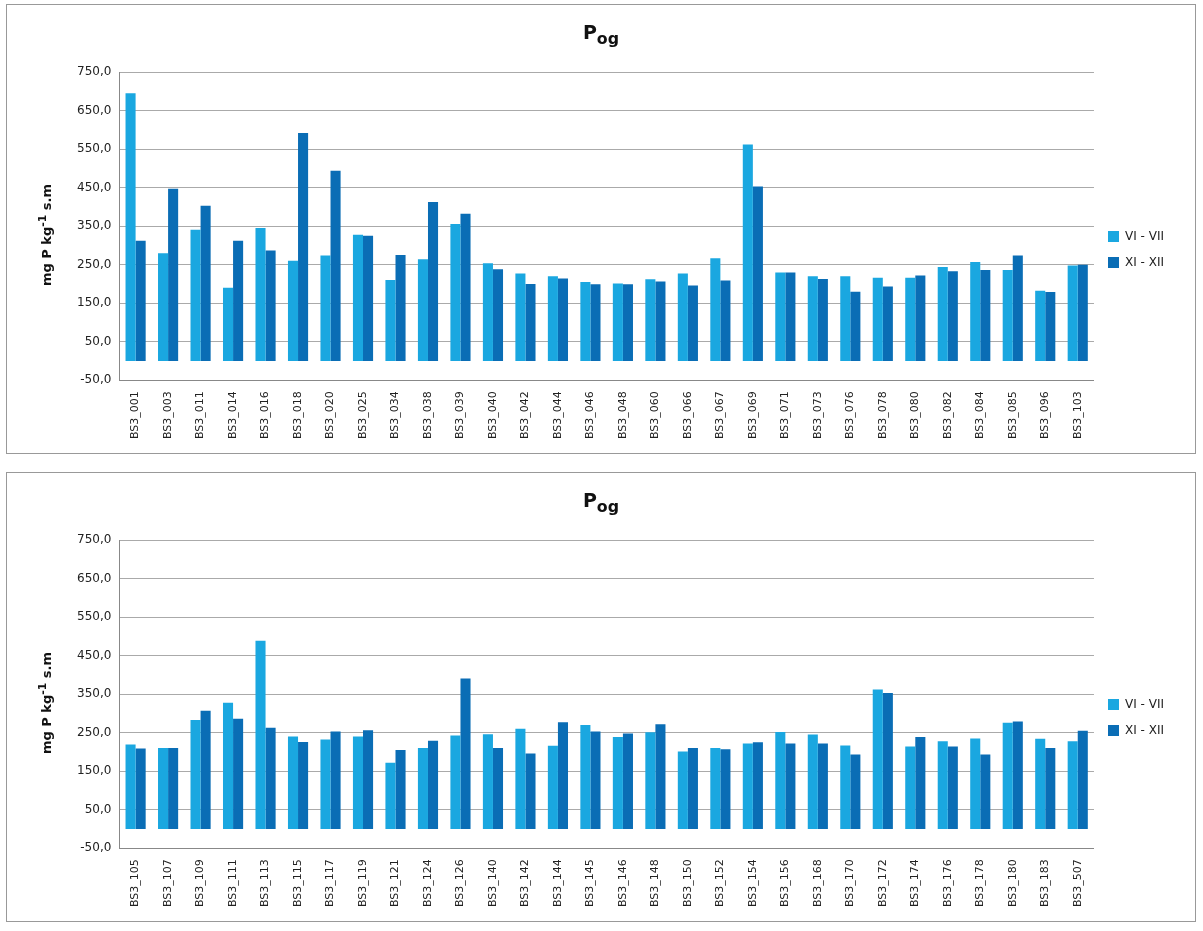  I want to click on x-tick-label: BS3_103, so click(1077, 415).